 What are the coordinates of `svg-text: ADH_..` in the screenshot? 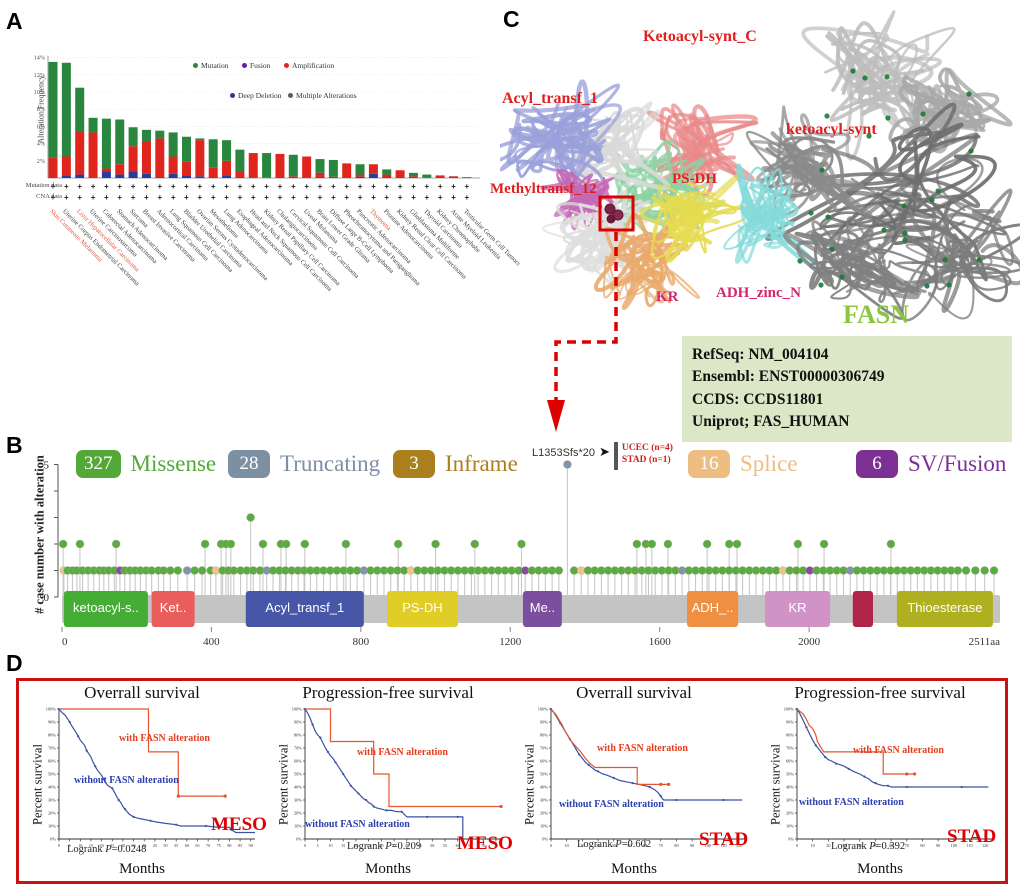 It's located at (713, 607).